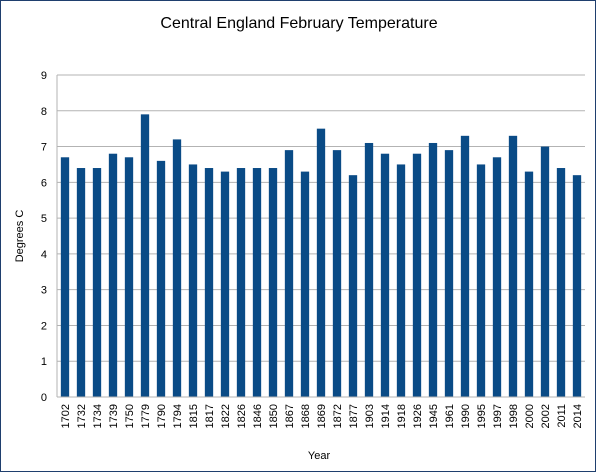 The width and height of the screenshot is (596, 473). I want to click on y-tick-label: 0, so click(44, 398).